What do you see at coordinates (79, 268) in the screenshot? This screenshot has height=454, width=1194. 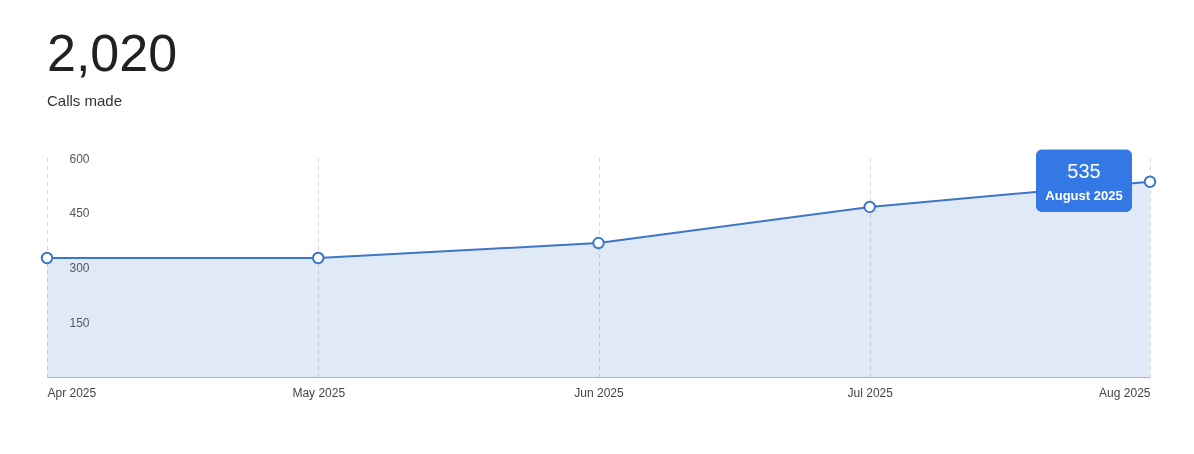 I see `y-tick-label: 300` at bounding box center [79, 268].